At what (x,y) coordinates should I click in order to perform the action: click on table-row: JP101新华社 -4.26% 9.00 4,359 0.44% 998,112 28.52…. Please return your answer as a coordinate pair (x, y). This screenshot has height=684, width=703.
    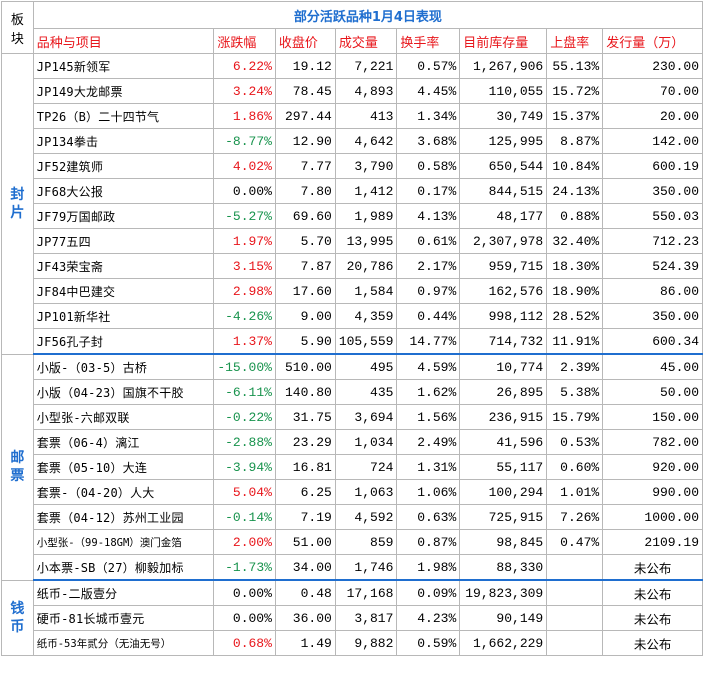
    Looking at the image, I should click on (352, 316).